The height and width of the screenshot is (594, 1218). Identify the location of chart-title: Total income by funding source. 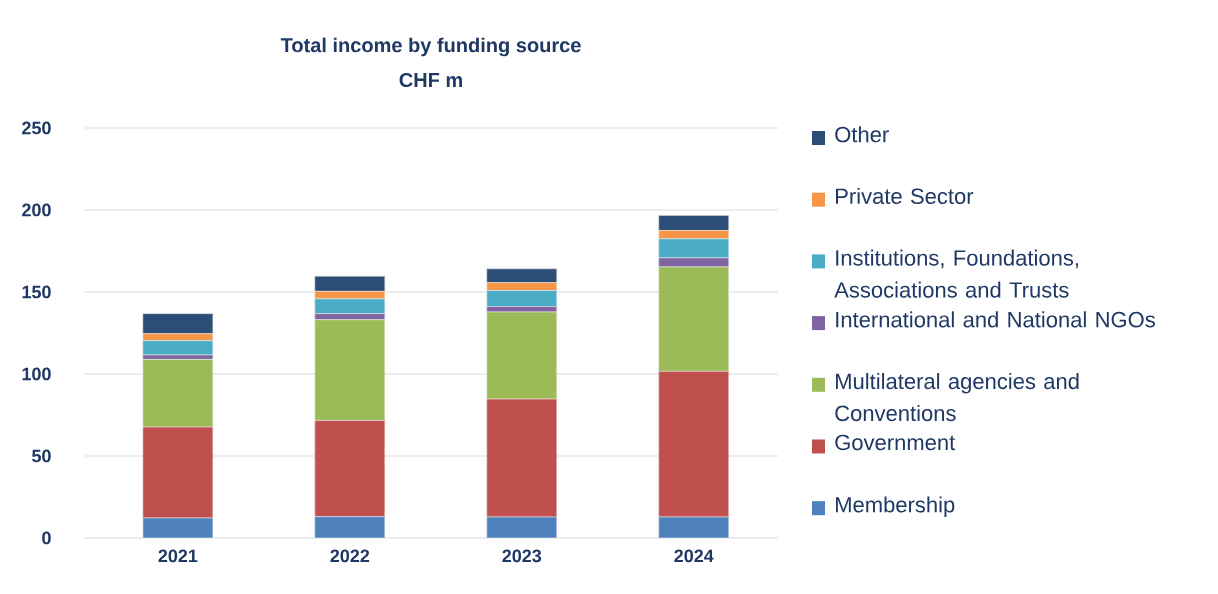
(430, 47).